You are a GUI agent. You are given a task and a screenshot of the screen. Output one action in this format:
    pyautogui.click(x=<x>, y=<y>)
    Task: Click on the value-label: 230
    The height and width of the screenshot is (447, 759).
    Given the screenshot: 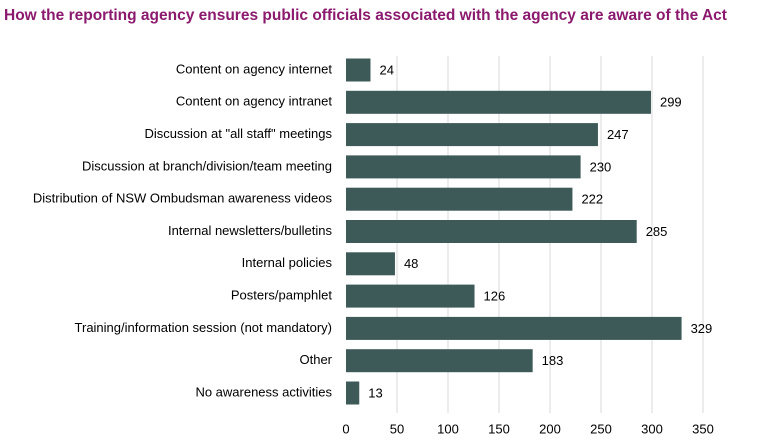 What is the action you would take?
    pyautogui.click(x=601, y=166)
    